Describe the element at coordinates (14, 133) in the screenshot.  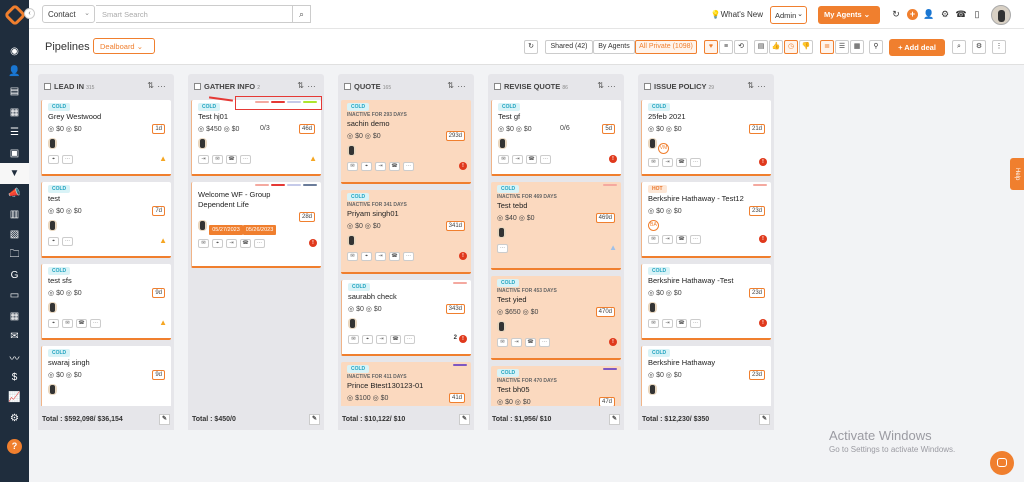
I see `list-icon: ☰` at that location.